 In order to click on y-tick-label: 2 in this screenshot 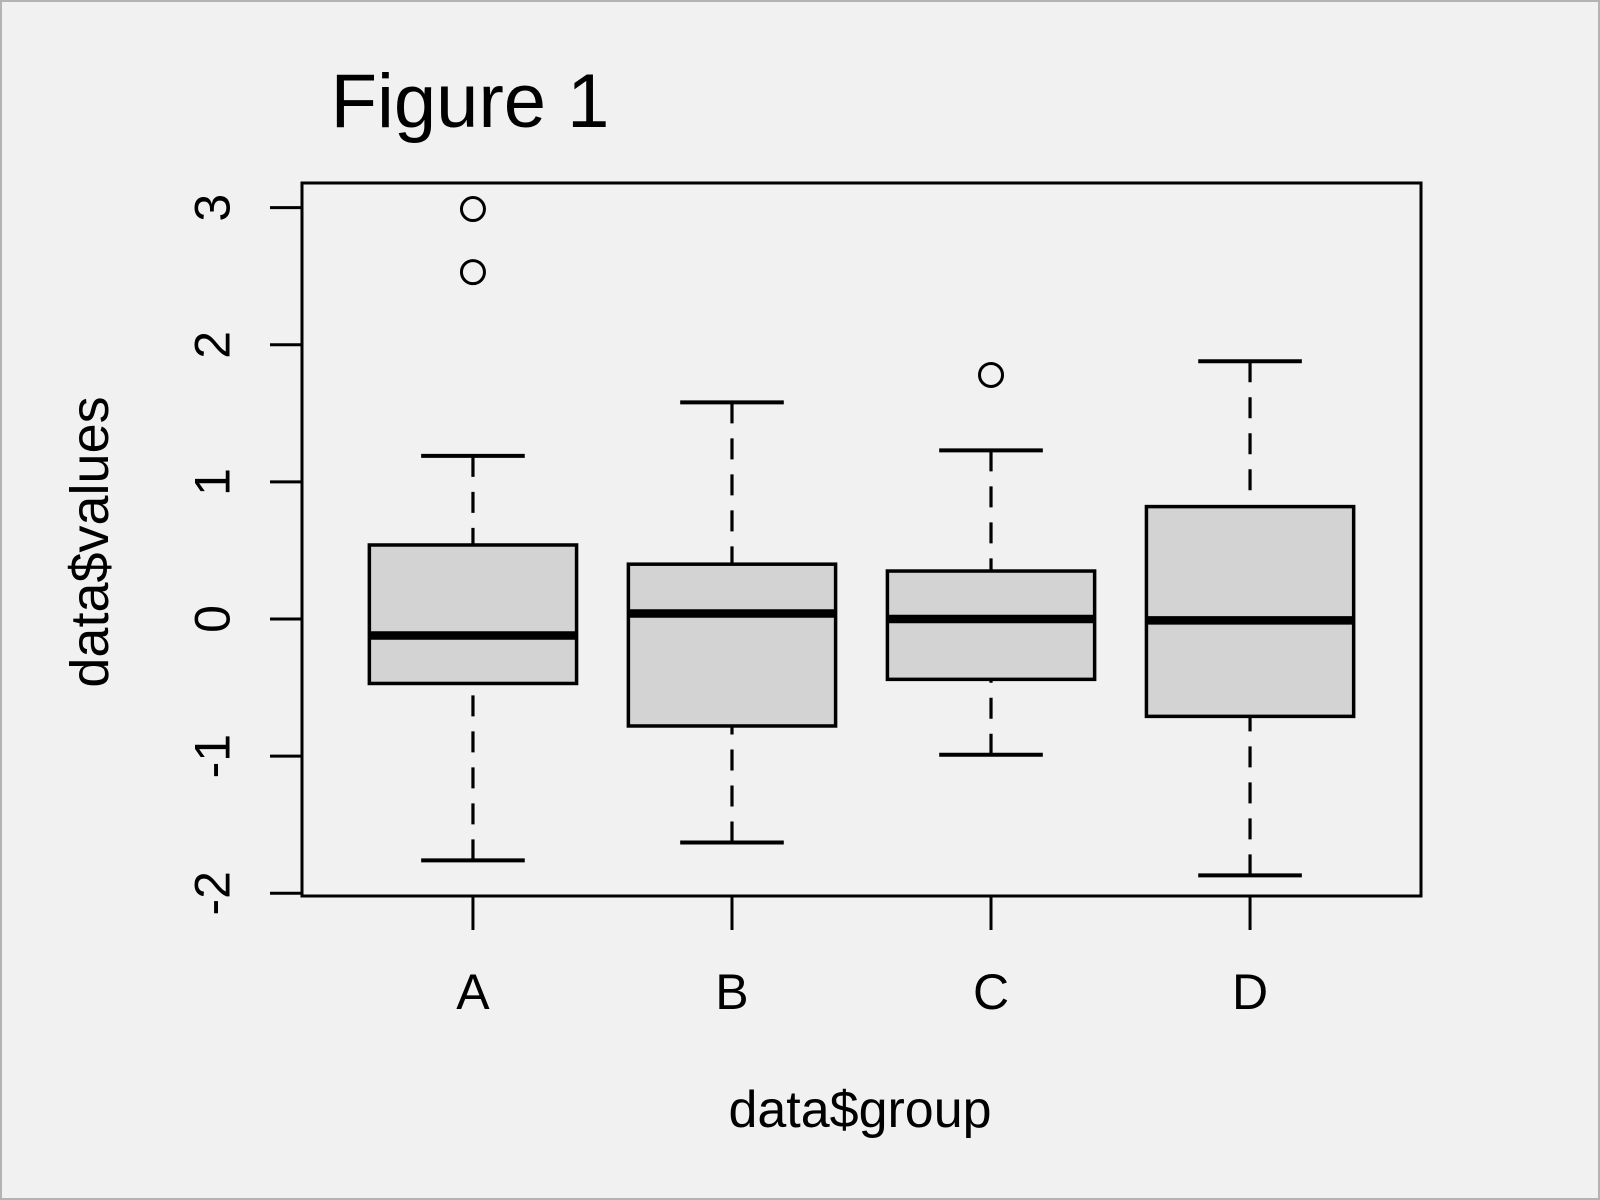, I will do `click(213, 345)`.